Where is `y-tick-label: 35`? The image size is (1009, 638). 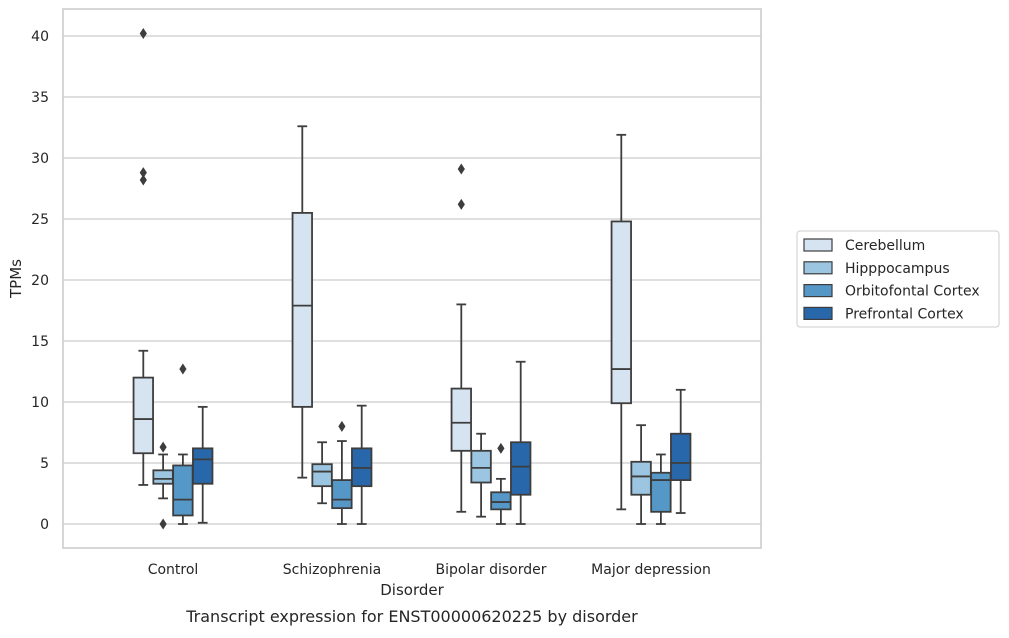
y-tick-label: 35 is located at coordinates (40, 98).